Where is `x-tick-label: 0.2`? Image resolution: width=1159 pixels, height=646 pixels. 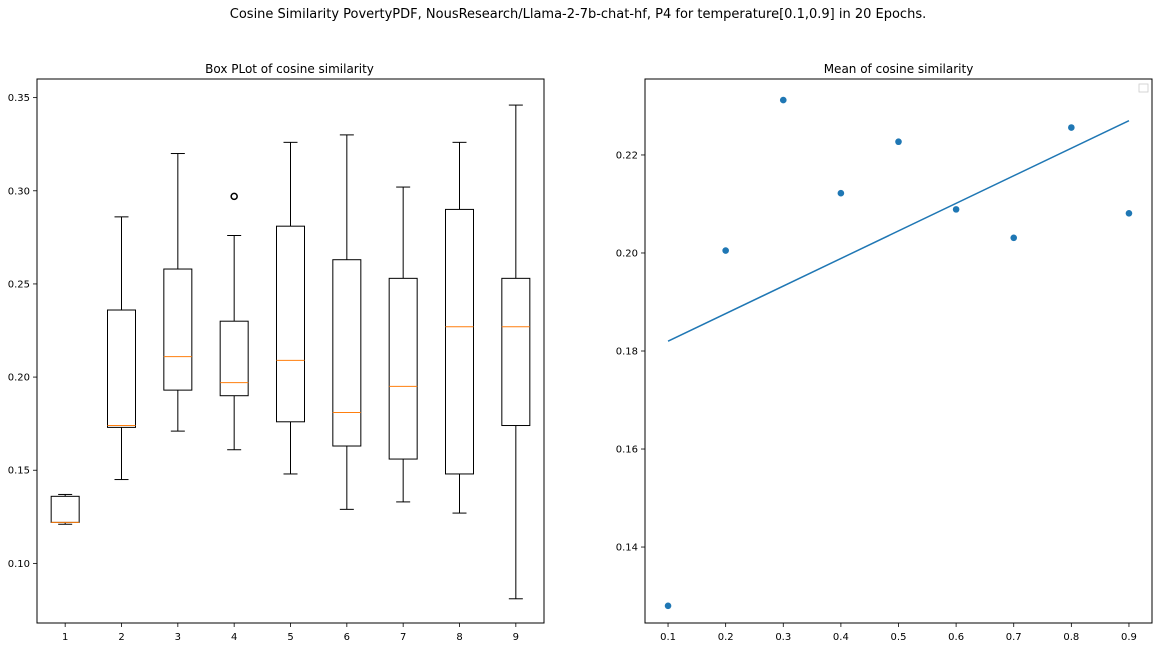
x-tick-label: 0.2 is located at coordinates (726, 637).